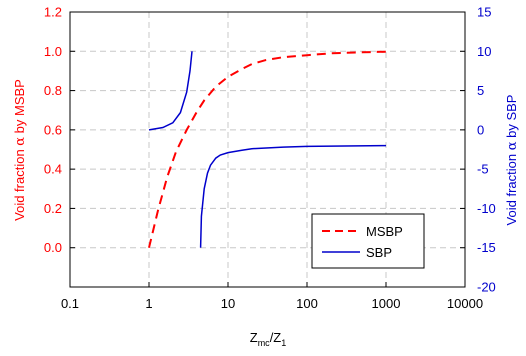 Image resolution: width=526 pixels, height=356 pixels. Describe the element at coordinates (486, 287) in the screenshot. I see `y-right-tick-label: -20` at that location.